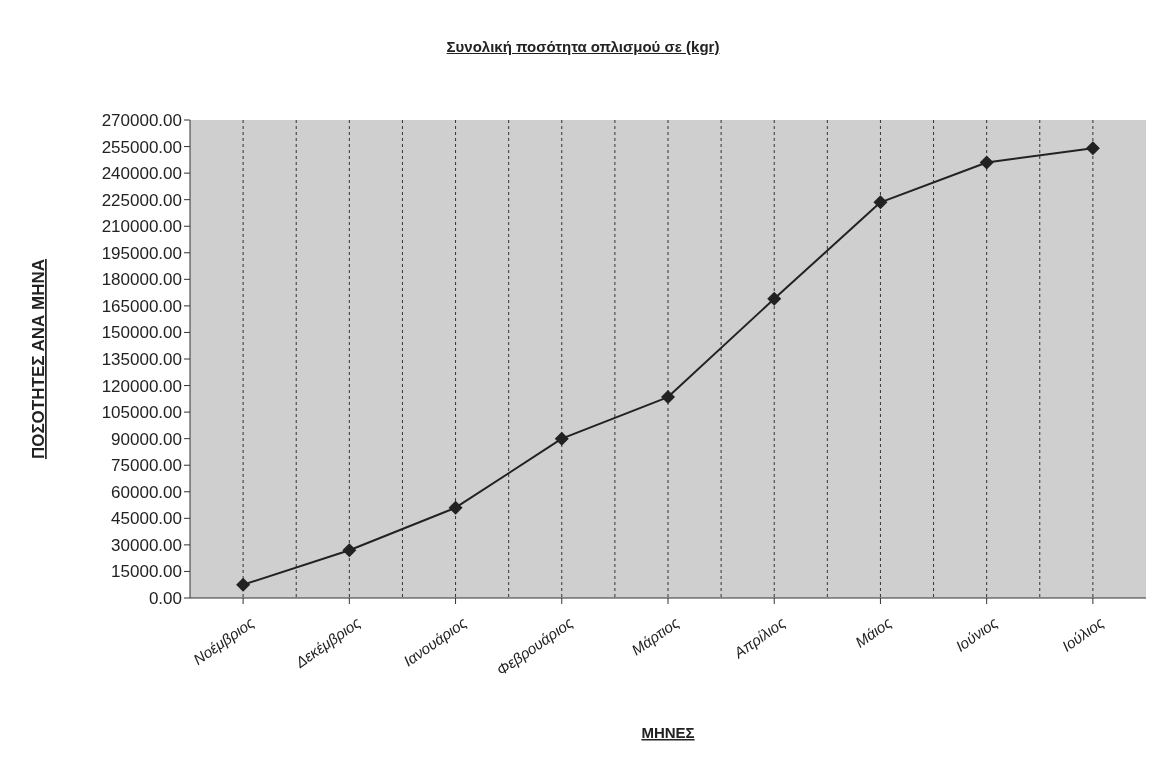 This screenshot has width=1168, height=778. Describe the element at coordinates (146, 492) in the screenshot. I see `y-tick-label: 60000.00` at that location.